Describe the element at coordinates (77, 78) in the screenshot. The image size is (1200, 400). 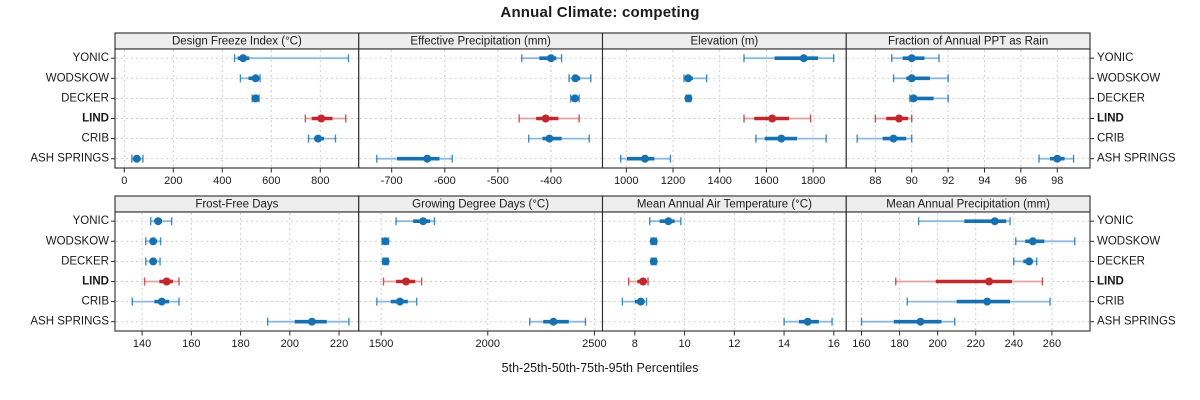
I see `site-label-left: WODSKOW` at that location.